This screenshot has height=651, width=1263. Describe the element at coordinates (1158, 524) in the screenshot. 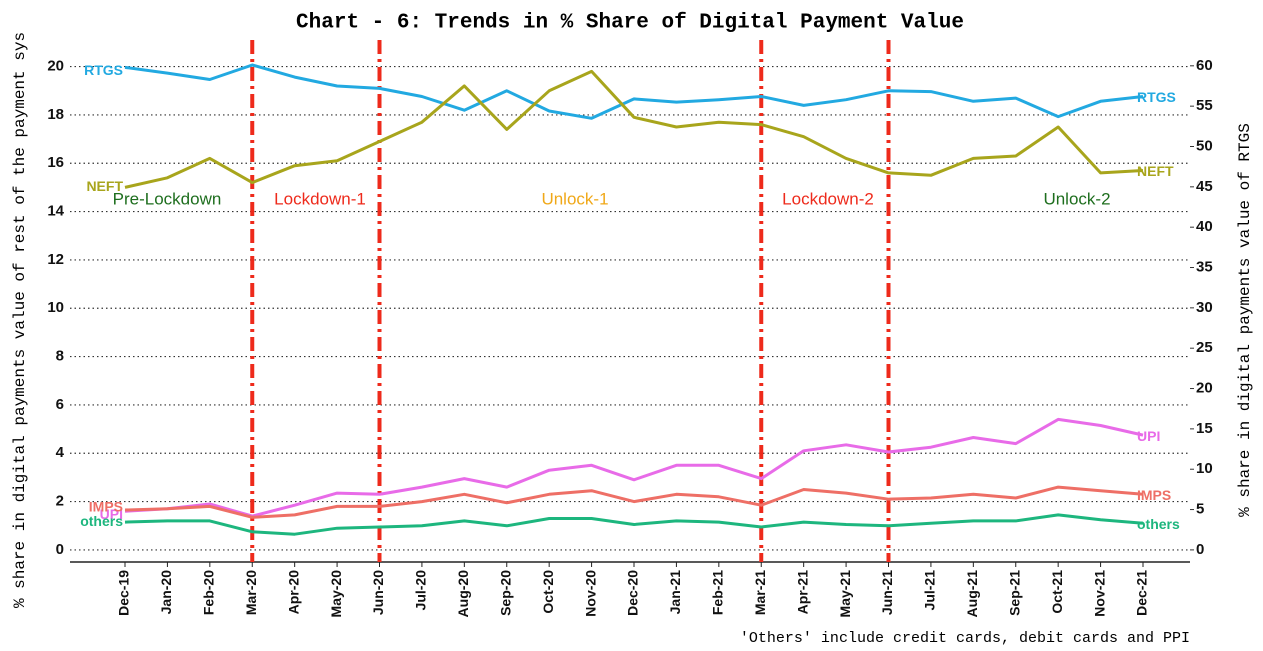

I see `series-label-end: others` at that location.